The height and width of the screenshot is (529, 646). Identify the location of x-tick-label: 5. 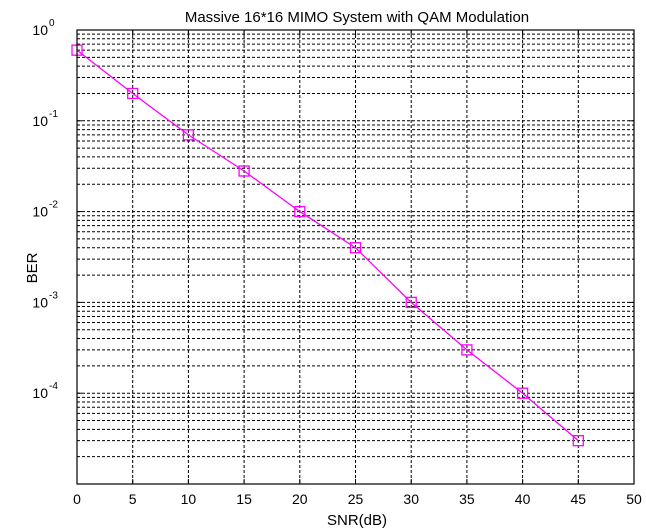
(133, 499).